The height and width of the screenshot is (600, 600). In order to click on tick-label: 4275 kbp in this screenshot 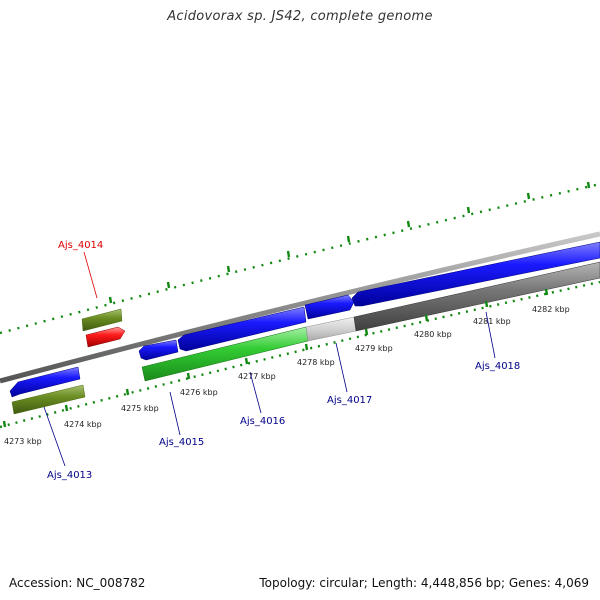, I will do `click(140, 408)`.